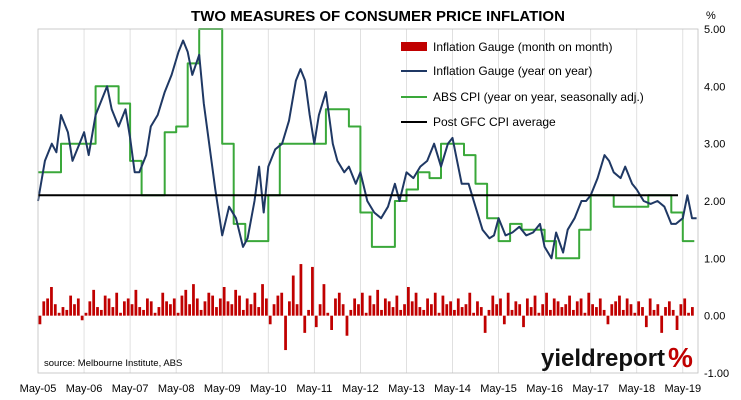 This screenshot has width=741, height=400. I want to click on legend-label-avg: Post GFC CPI average, so click(494, 122).